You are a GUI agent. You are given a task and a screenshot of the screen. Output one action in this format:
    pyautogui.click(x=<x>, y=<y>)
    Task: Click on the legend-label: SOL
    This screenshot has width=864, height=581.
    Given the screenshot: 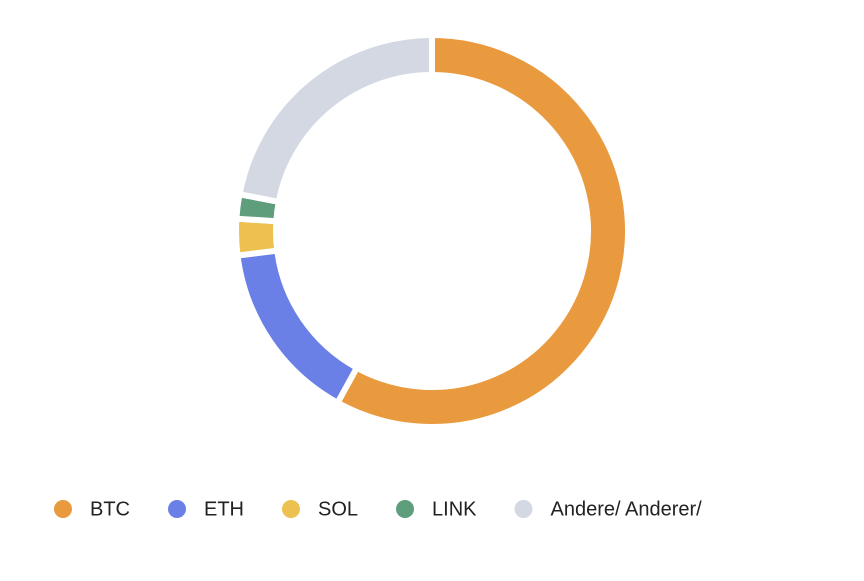 What is the action you would take?
    pyautogui.click(x=338, y=509)
    